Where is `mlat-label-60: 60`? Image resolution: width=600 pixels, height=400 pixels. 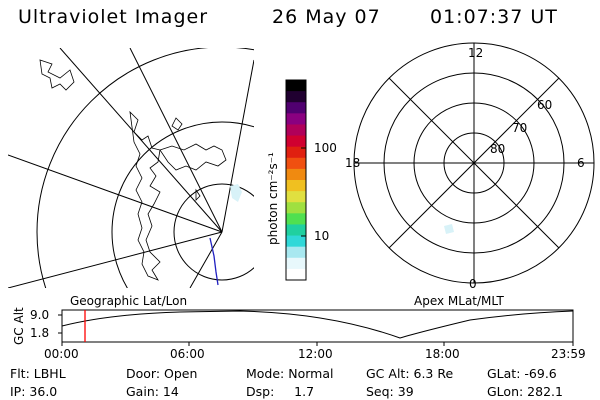
mlat-label-60: 60 is located at coordinates (545, 105).